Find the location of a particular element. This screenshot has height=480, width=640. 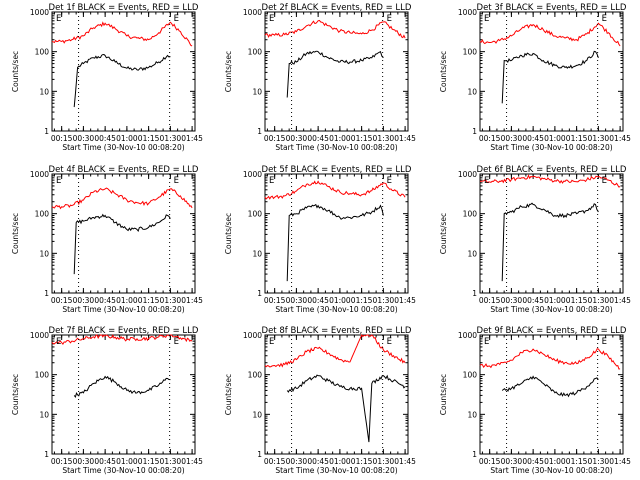

panel-title: Det 9f BLACK = Events, RED = LLD is located at coordinates (552, 331).